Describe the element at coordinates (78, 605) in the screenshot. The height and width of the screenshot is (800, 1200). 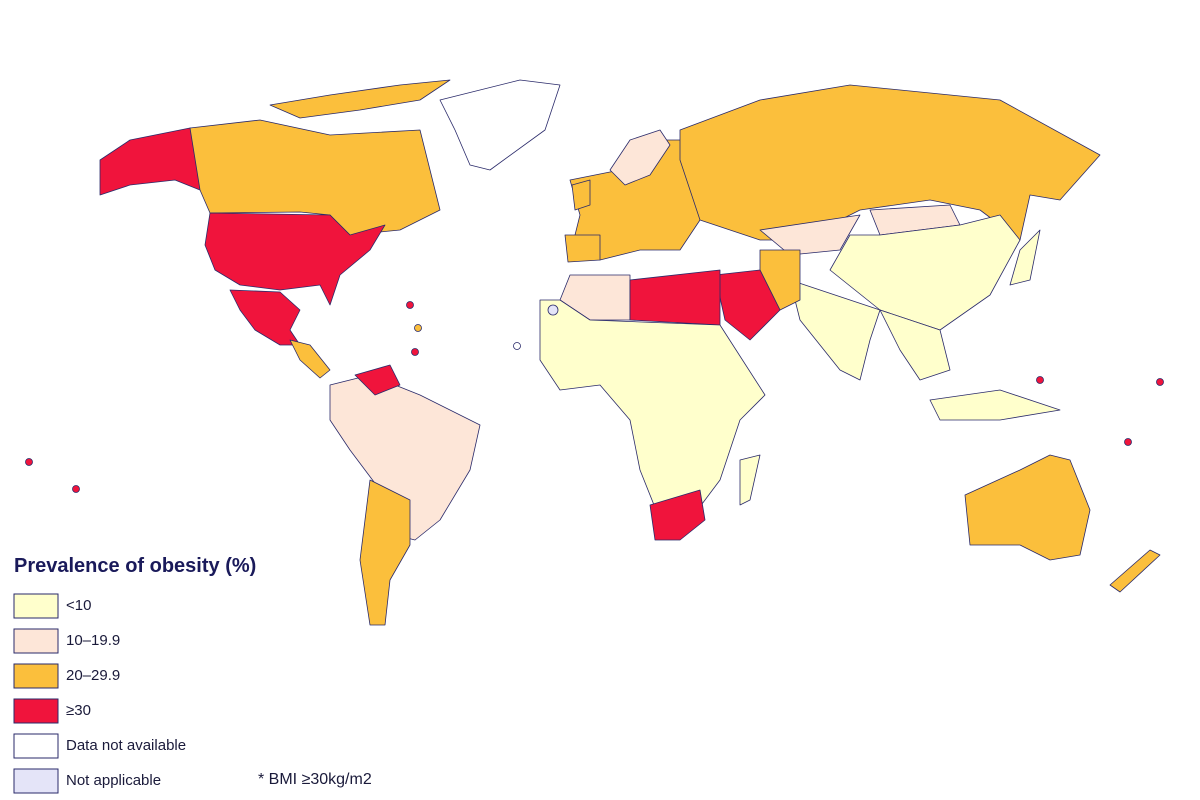
I see `legend-label: <10` at that location.